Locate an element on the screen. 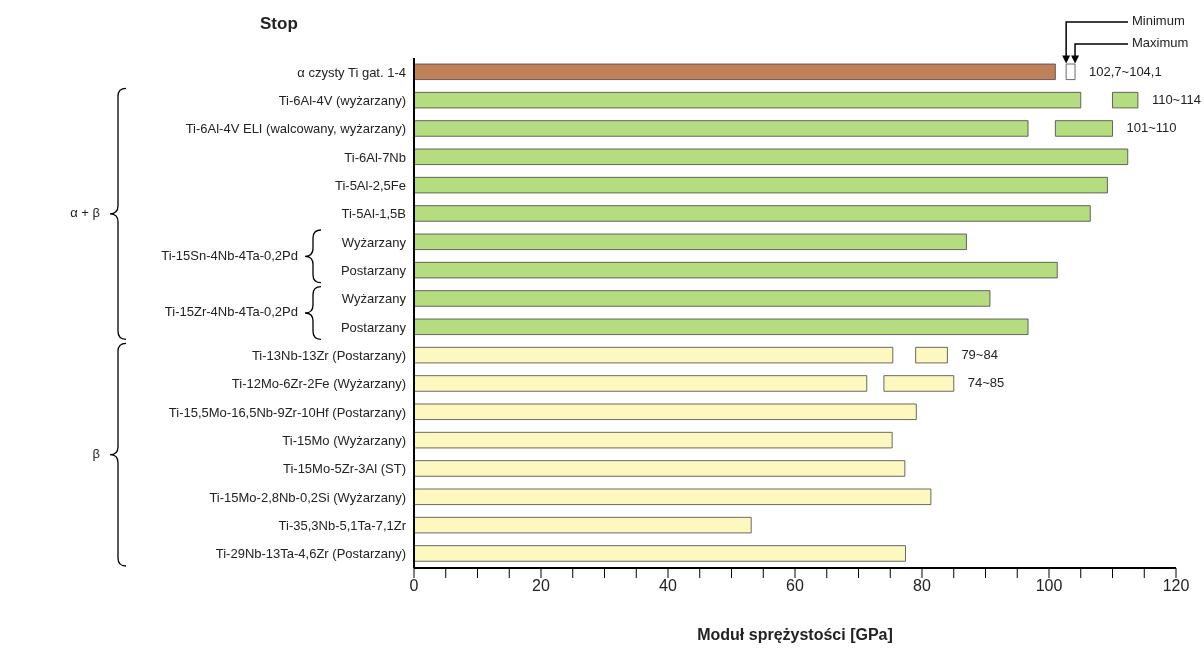 This screenshot has height=666, width=1204. annotation: 79~84 is located at coordinates (979, 354).